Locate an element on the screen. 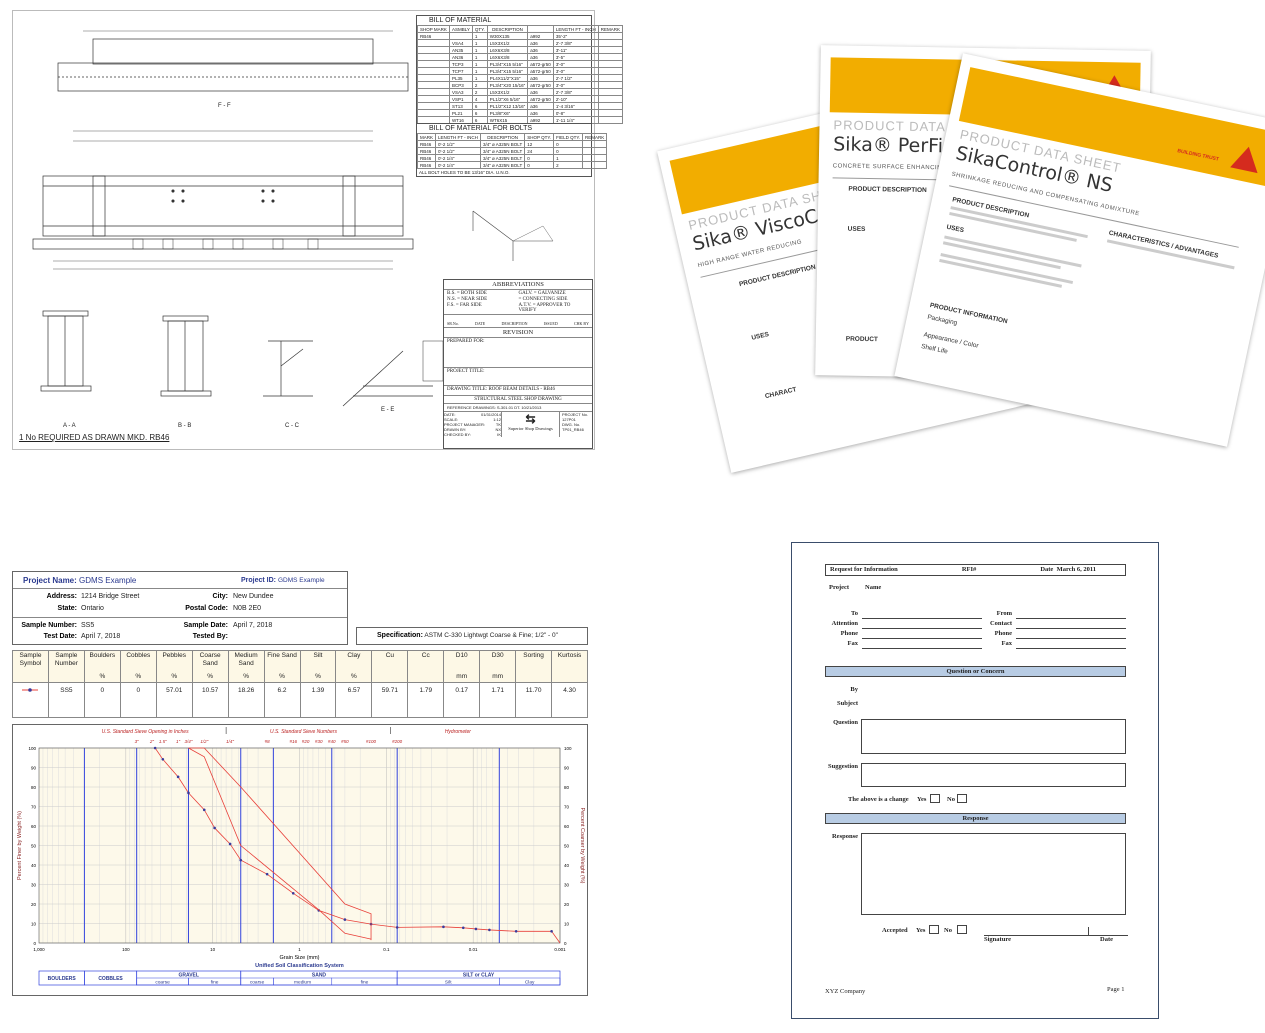  section-label-e: E - E is located at coordinates (388, 410).